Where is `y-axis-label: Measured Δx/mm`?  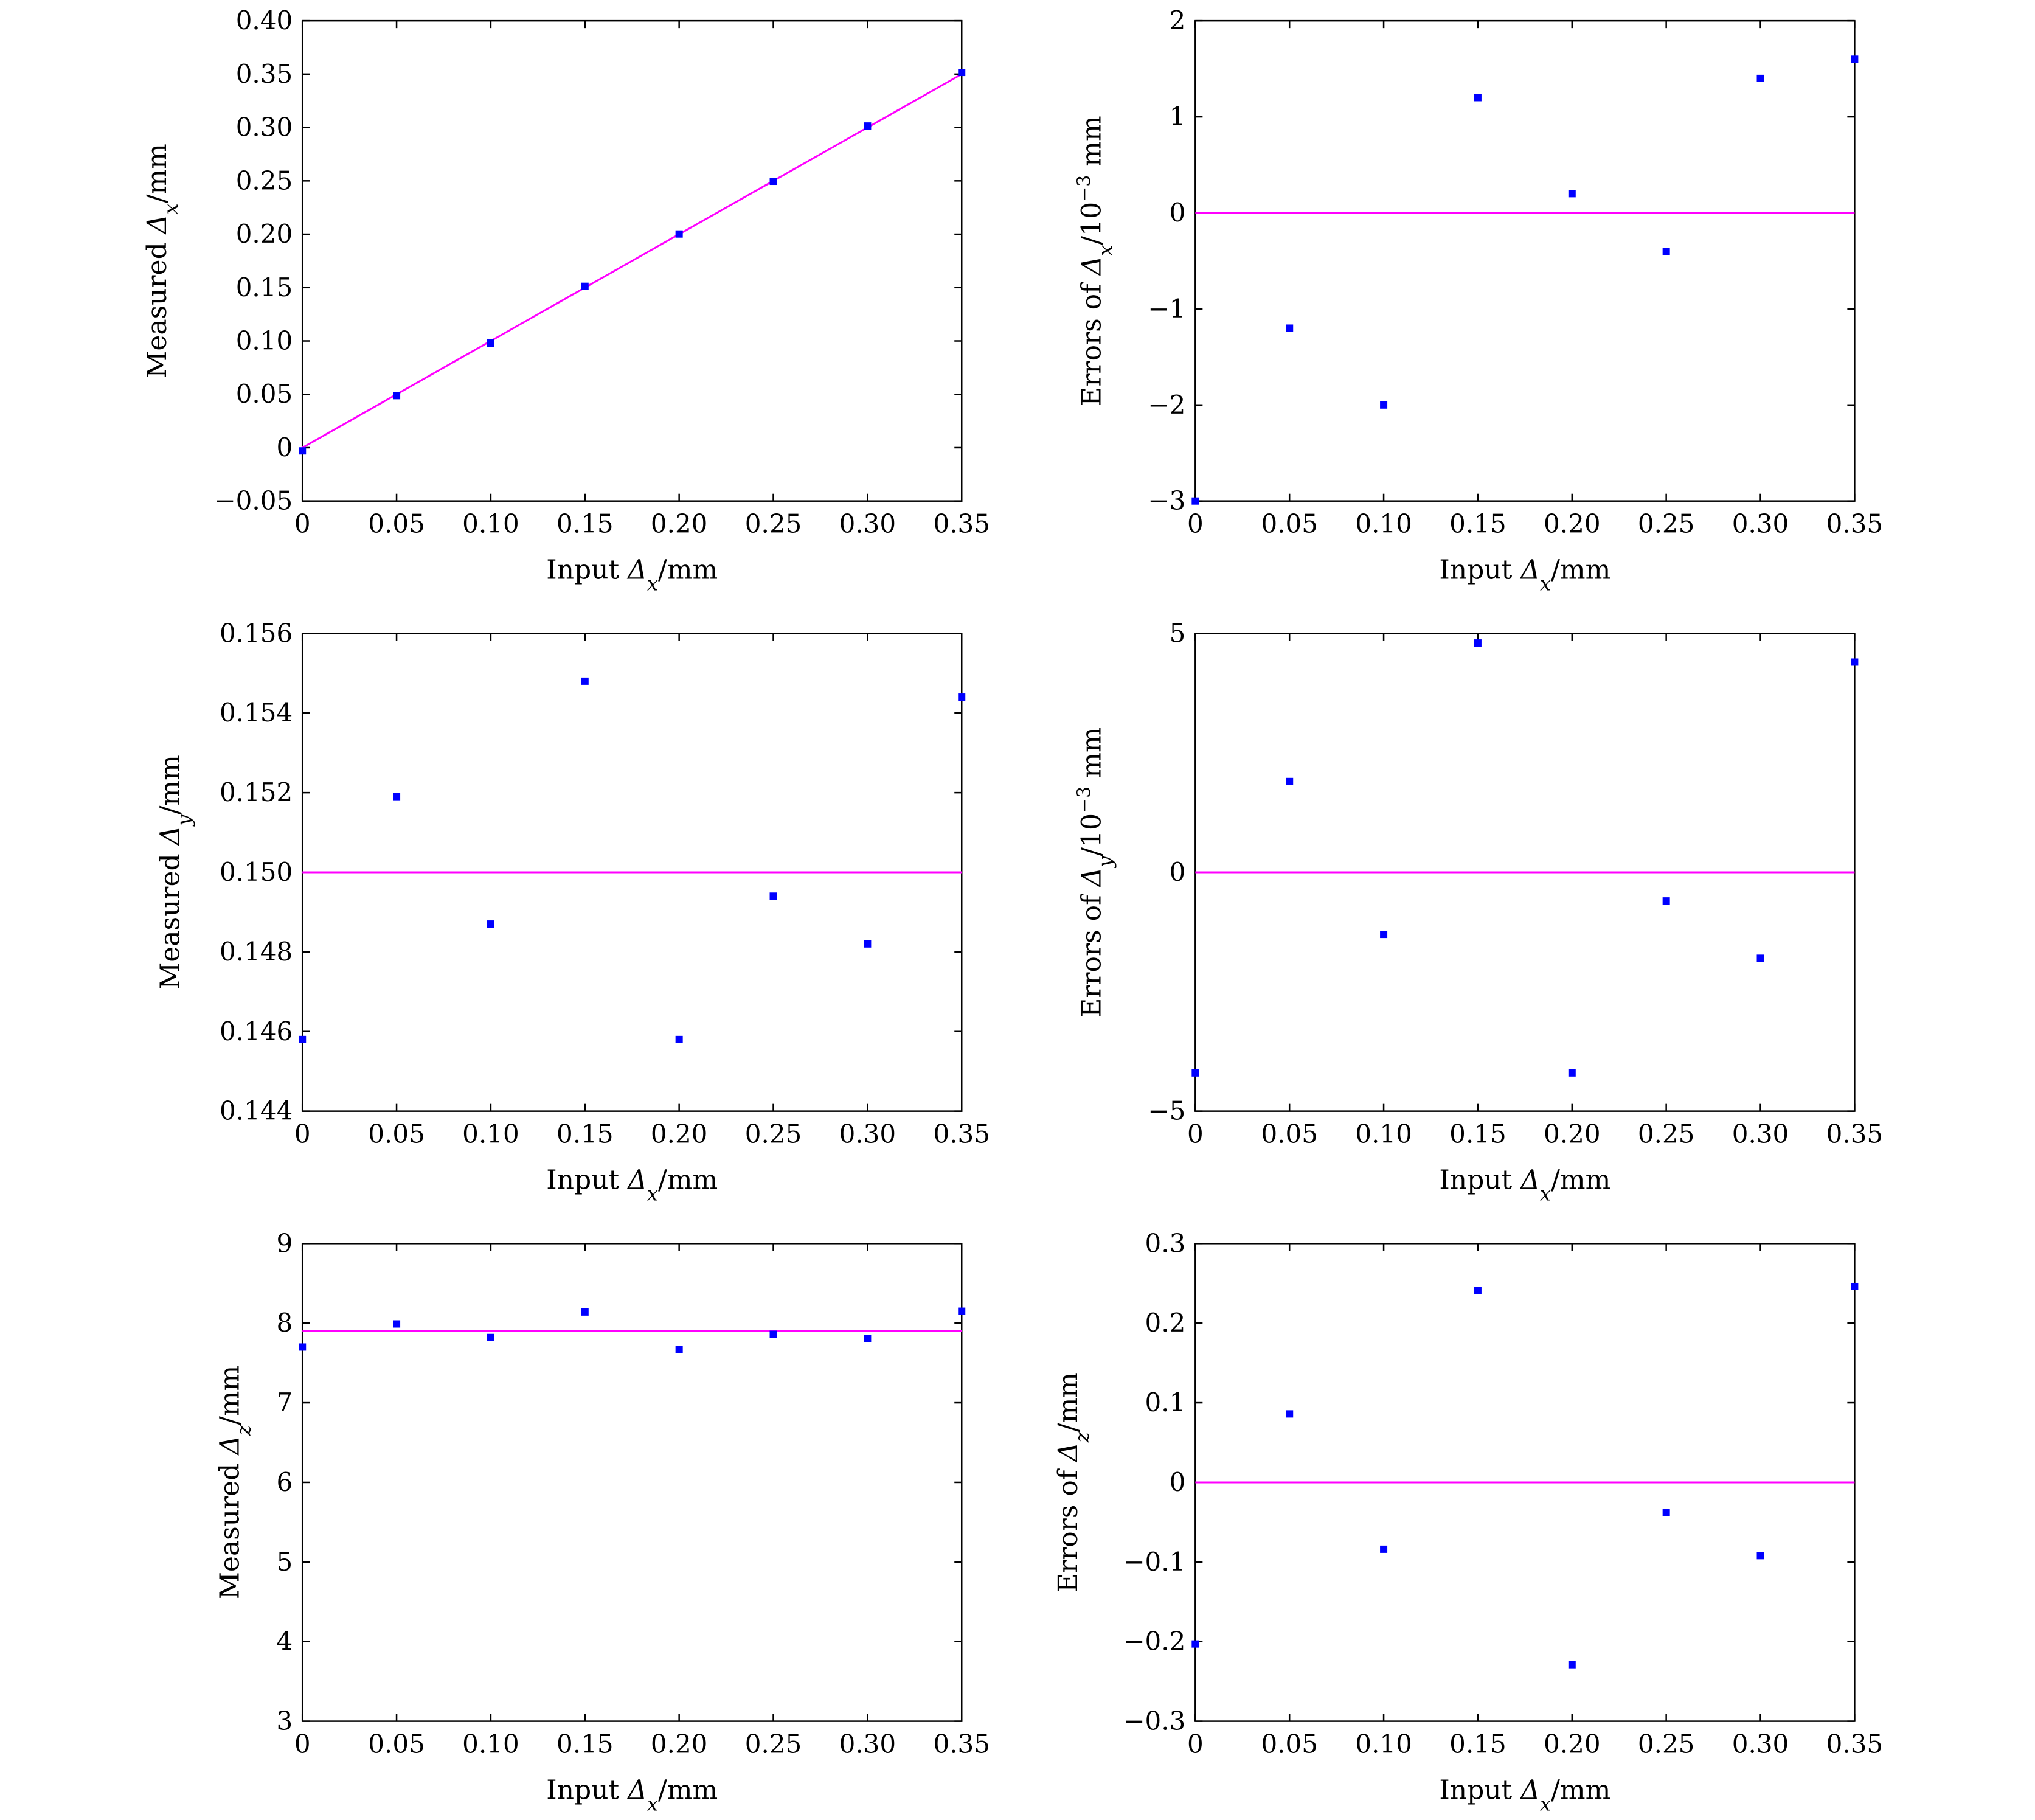 y-axis-label: Measured Δx/mm is located at coordinates (162, 261).